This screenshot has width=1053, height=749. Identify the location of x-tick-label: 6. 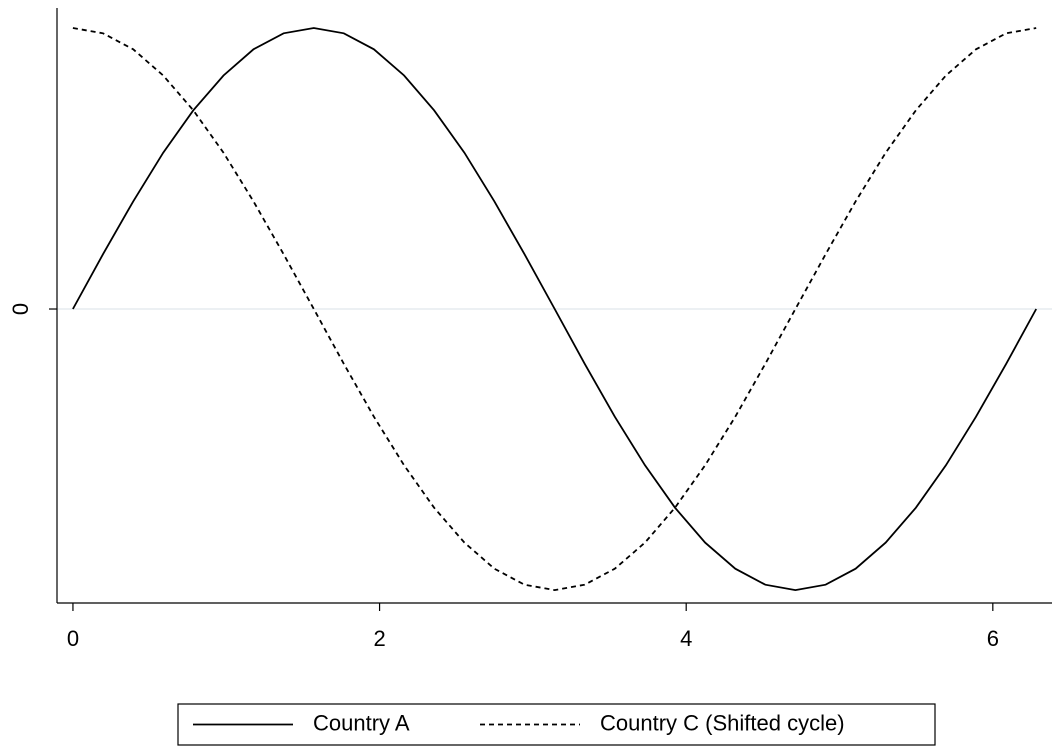
(993, 638).